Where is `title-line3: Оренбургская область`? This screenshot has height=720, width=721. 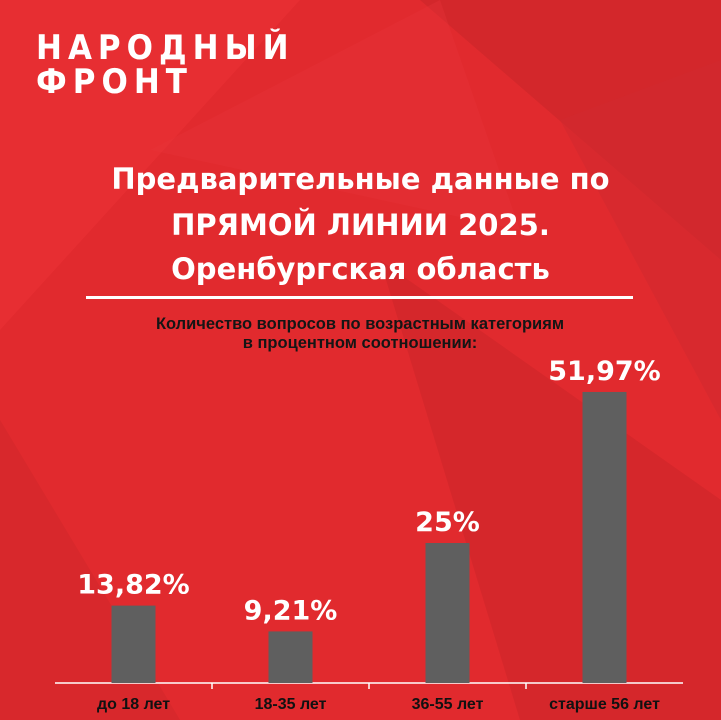
title-line3: Оренбургская область is located at coordinates (360, 269).